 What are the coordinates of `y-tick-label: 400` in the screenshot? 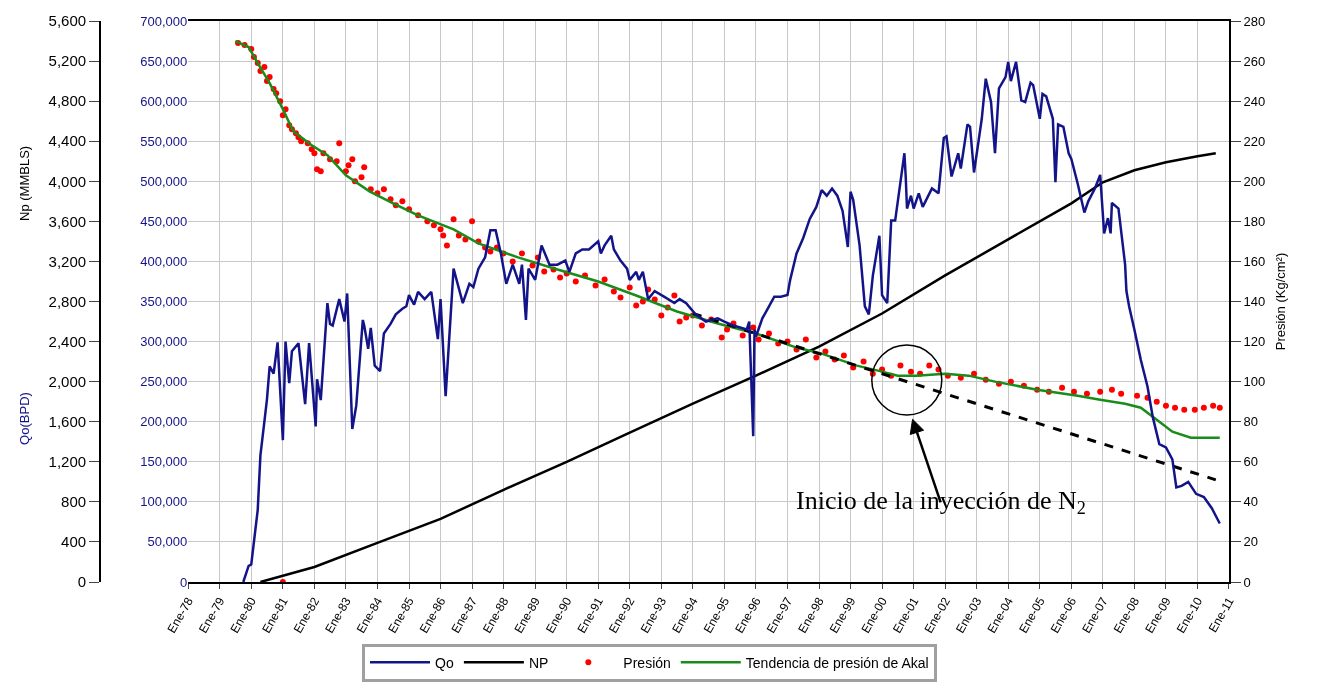 It's located at (74, 542).